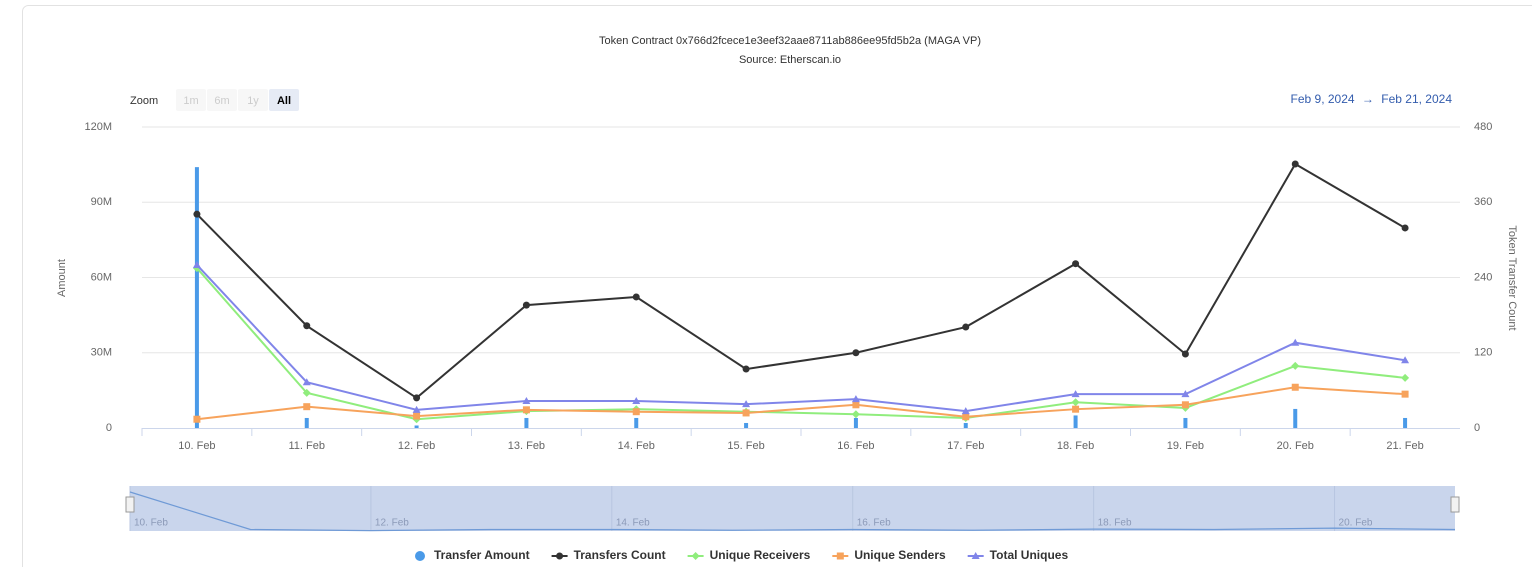 The image size is (1532, 567). What do you see at coordinates (1483, 353) in the screenshot?
I see `y2-tick-label: 120` at bounding box center [1483, 353].